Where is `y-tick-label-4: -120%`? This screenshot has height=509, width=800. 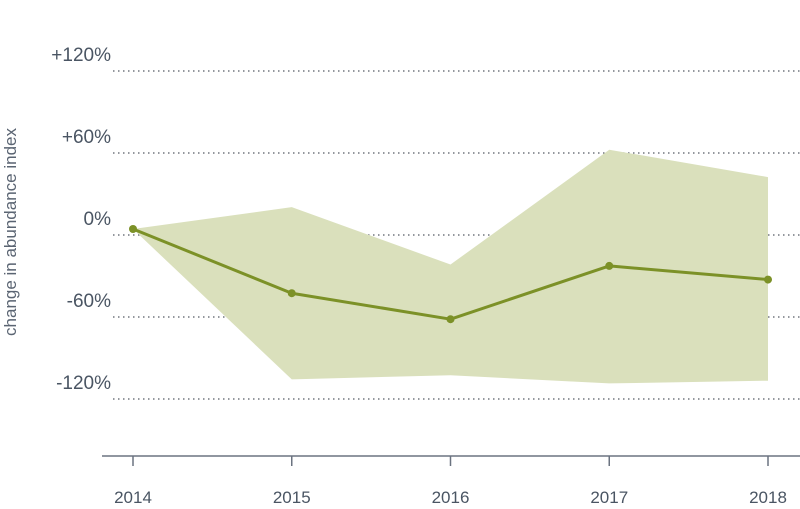
y-tick-label-4: -120% is located at coordinates (83, 383).